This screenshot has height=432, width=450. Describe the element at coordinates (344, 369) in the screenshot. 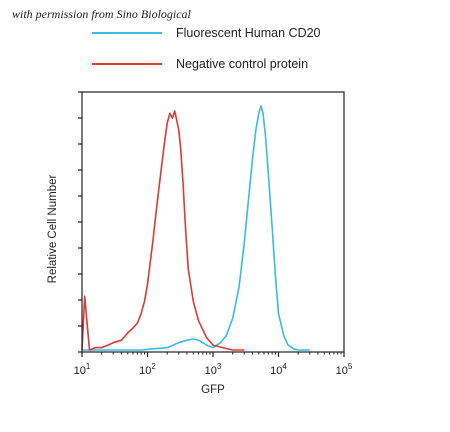

I see `x-tick-label: 10⁵` at that location.